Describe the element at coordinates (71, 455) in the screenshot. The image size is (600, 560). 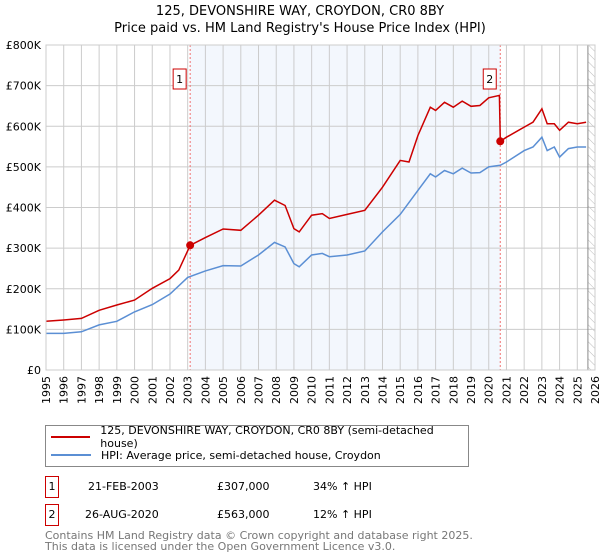
I see `legend-swatch-blue` at that location.